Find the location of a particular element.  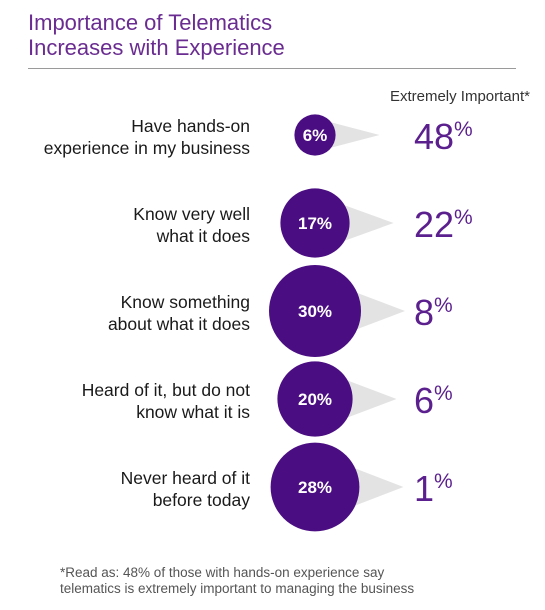

important-number: 22 is located at coordinates (434, 224).